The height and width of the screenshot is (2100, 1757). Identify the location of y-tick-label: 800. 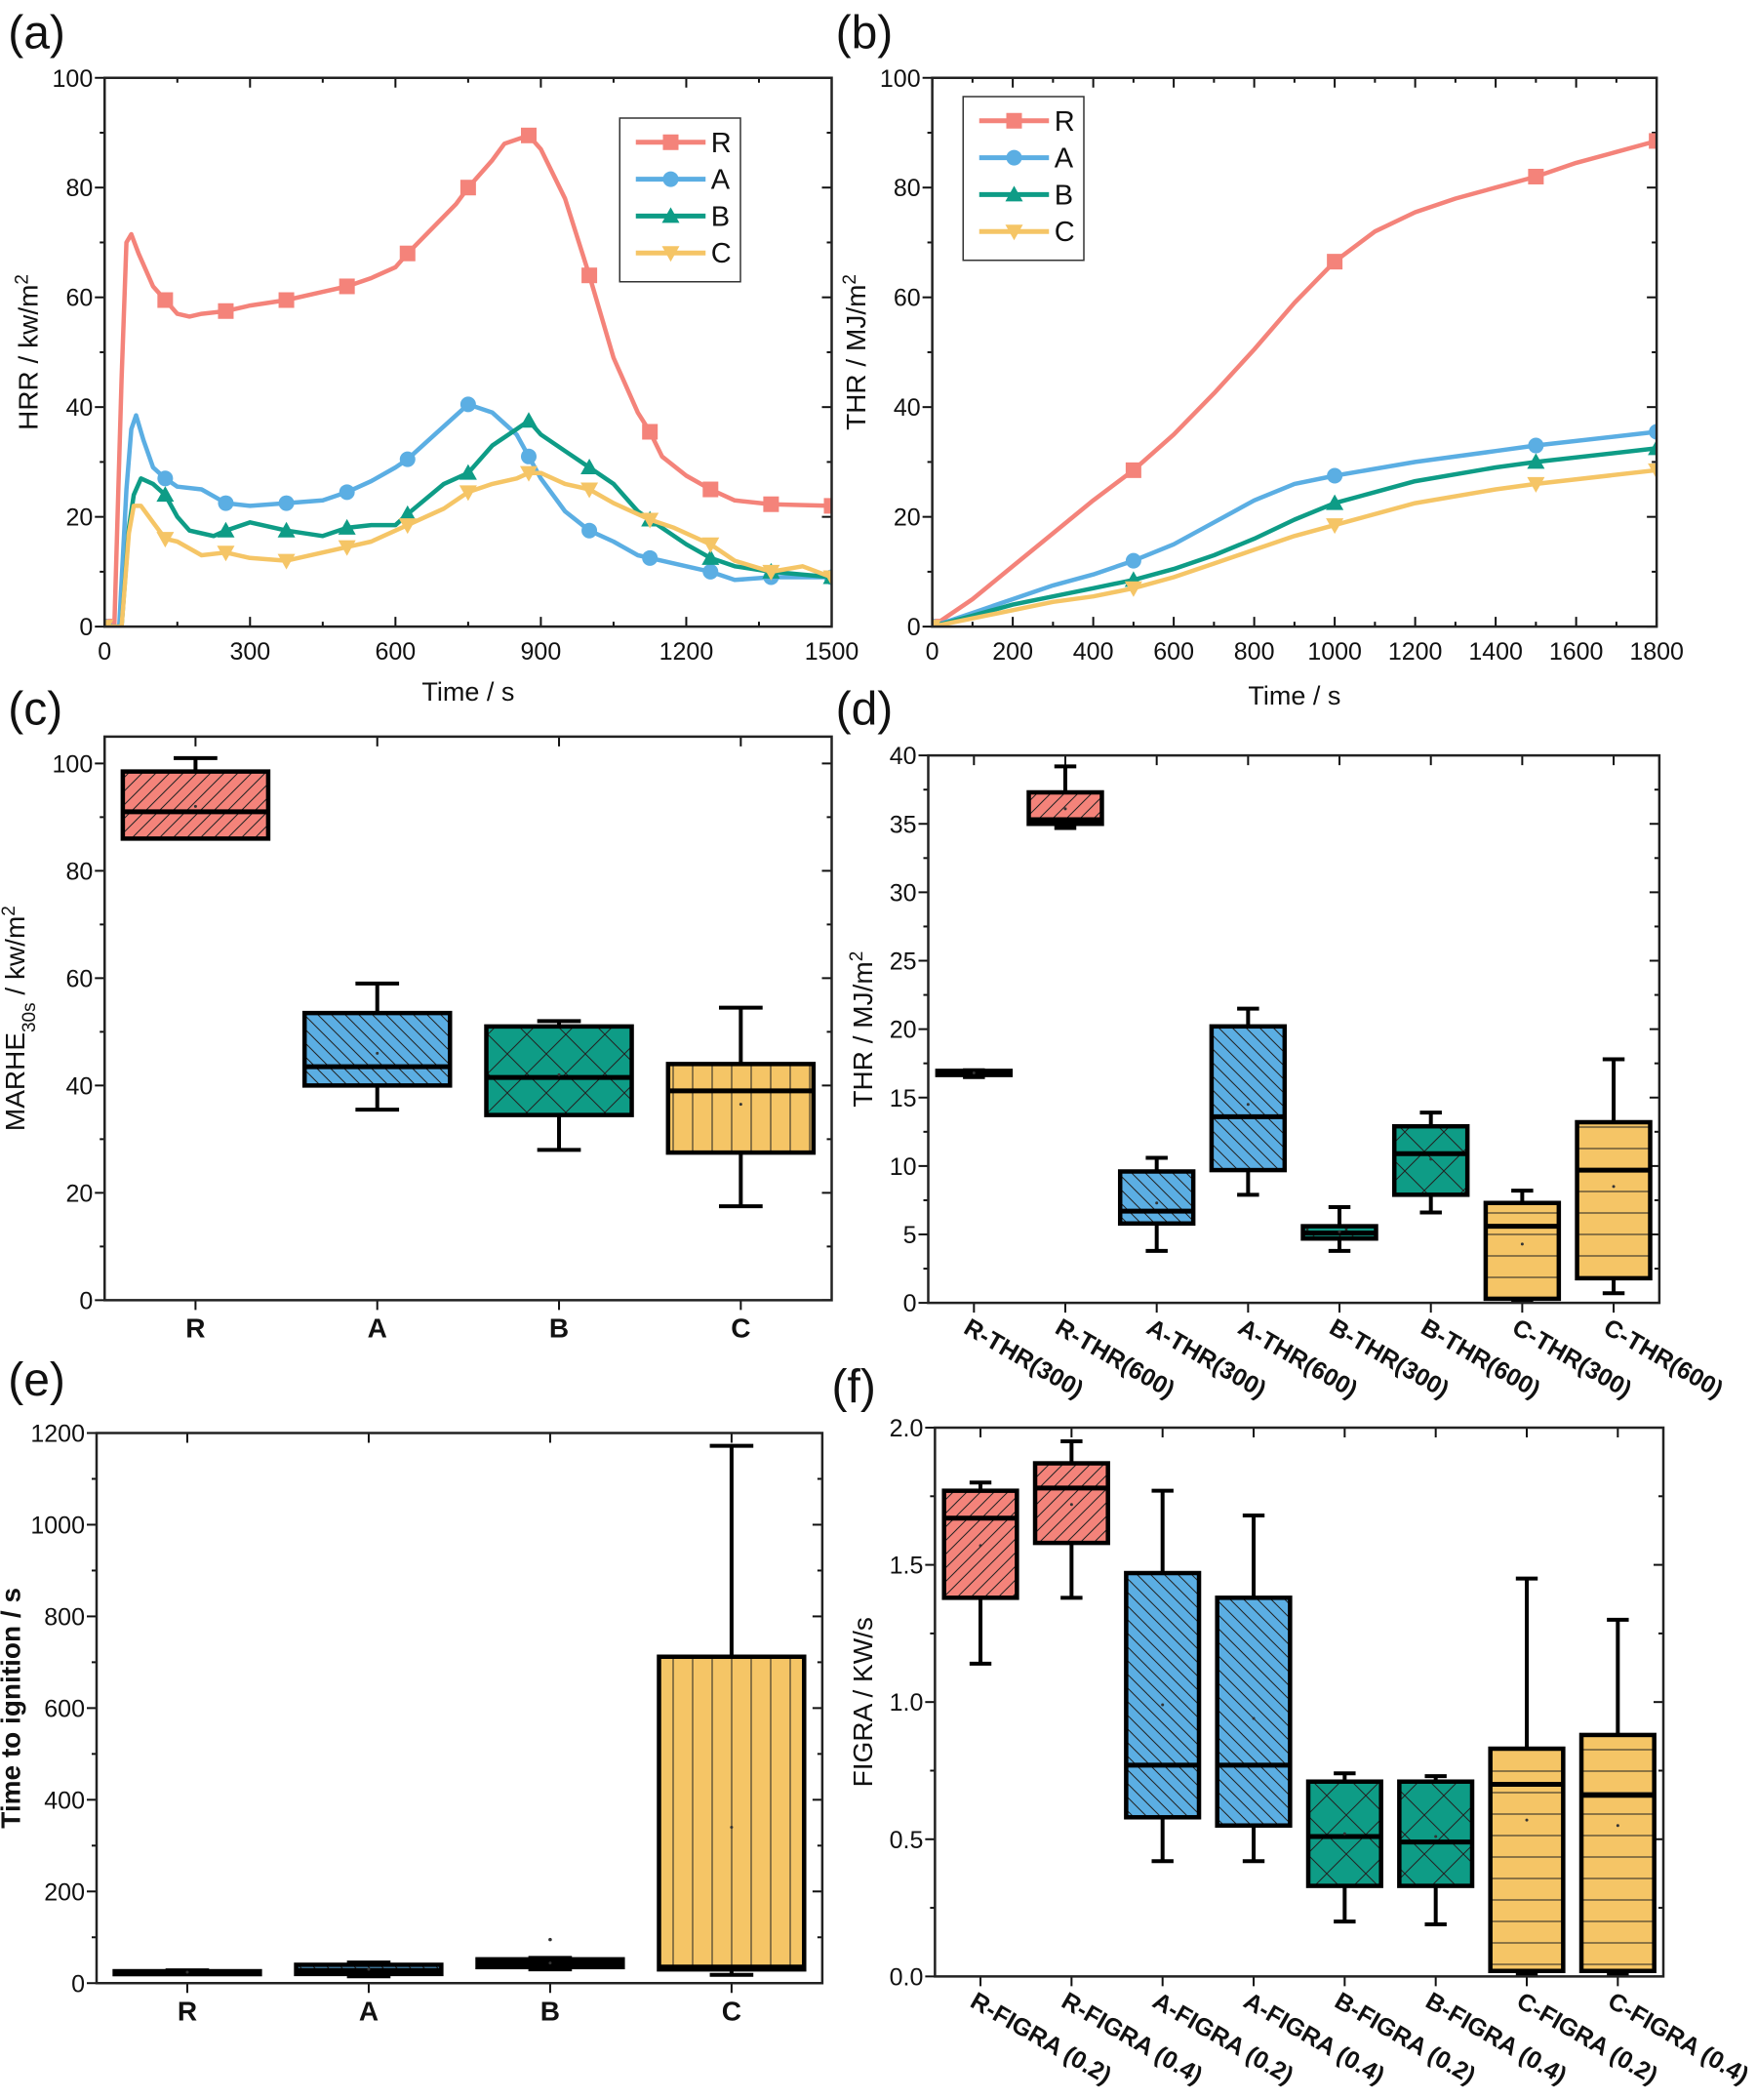
(64, 1617).